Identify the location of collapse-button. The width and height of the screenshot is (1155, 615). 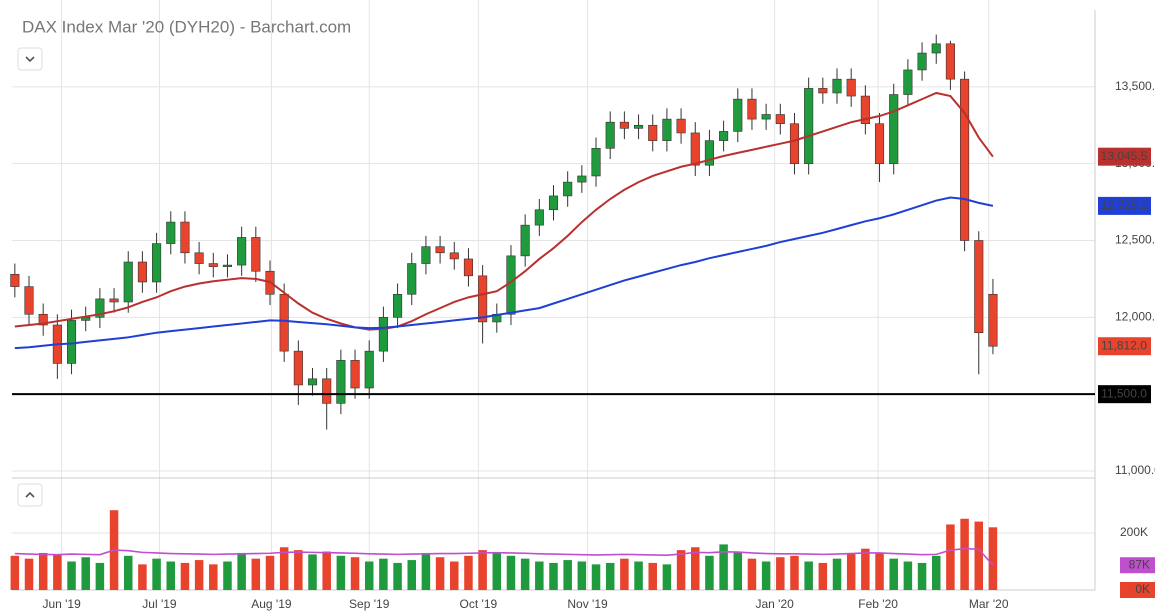
(30, 59).